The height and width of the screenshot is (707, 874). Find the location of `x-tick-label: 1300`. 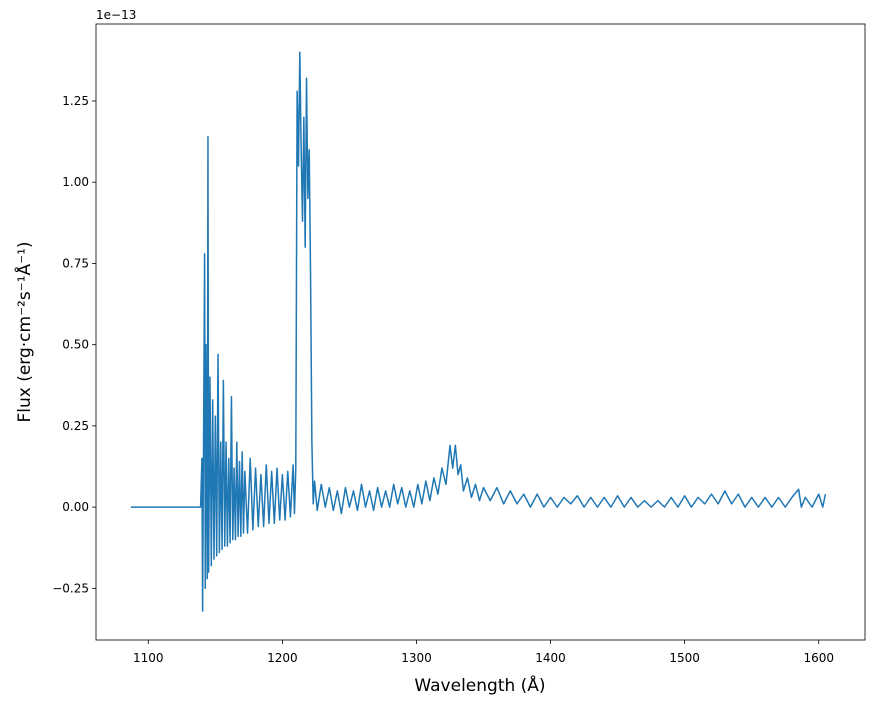

x-tick-label: 1300 is located at coordinates (416, 658).